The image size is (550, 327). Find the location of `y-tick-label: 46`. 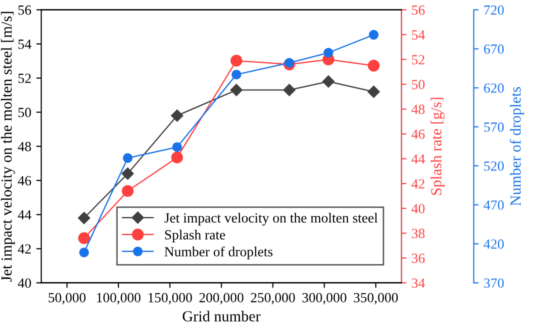

y-tick-label: 46 is located at coordinates (25, 181).